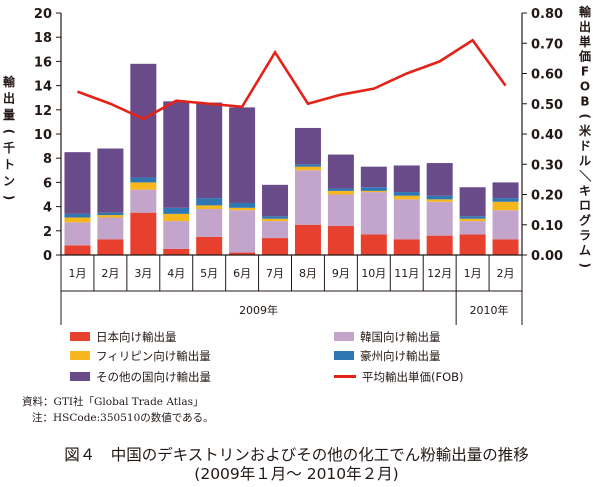 This screenshot has width=593, height=487. Describe the element at coordinates (47, 159) in the screenshot. I see `y-left-tick-4: 8` at that location.